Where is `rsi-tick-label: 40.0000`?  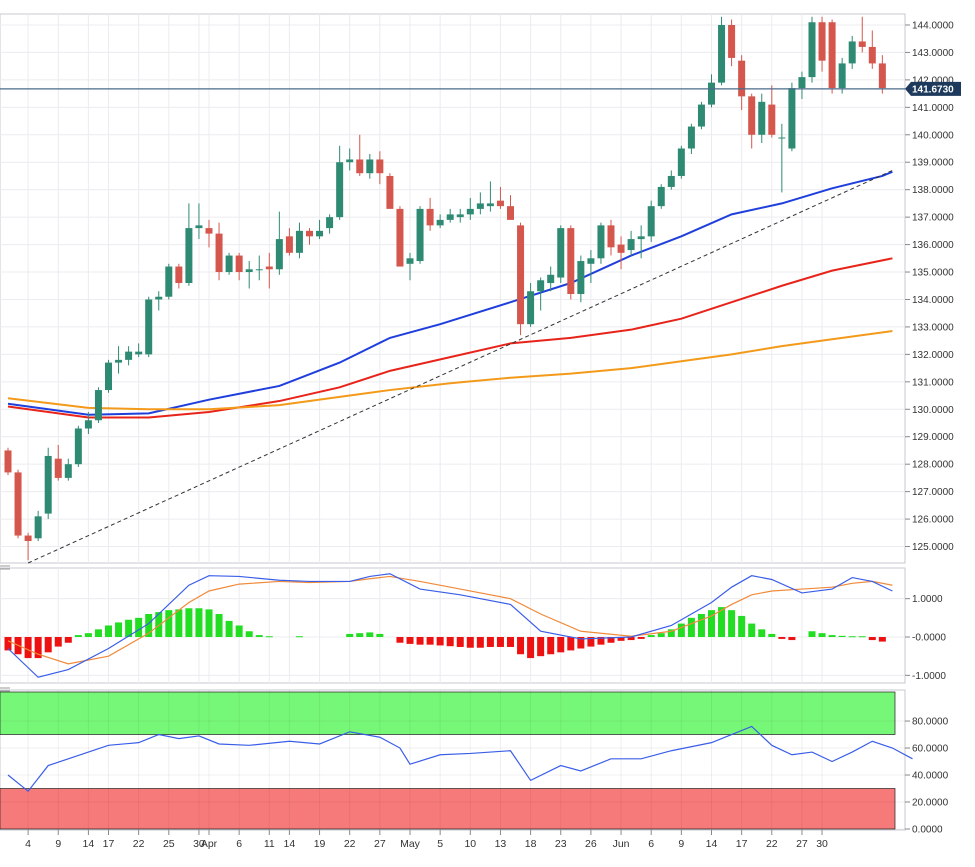 rsi-tick-label: 40.0000 is located at coordinates (930, 776).